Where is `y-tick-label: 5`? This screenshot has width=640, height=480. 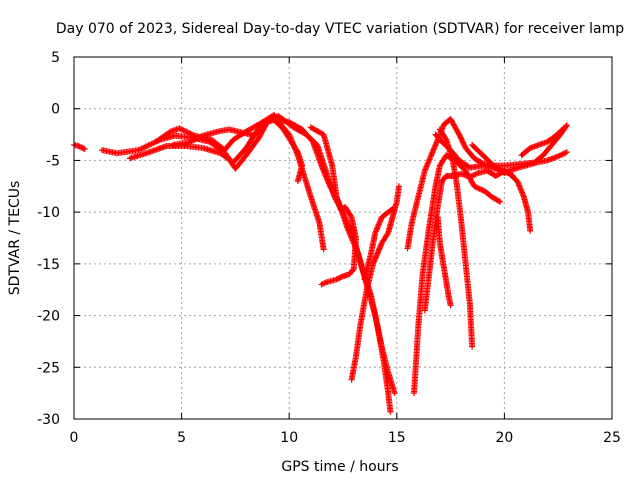
y-tick-label: 5 is located at coordinates (55, 58).